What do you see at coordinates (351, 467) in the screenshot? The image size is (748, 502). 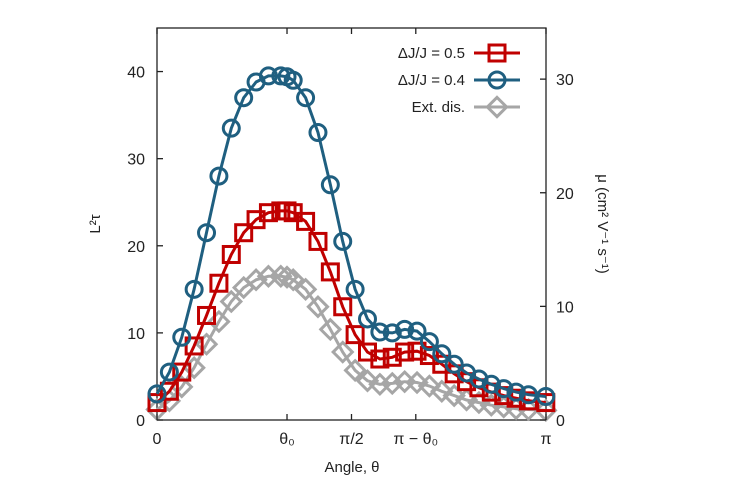 I see `x-axis-label: Angle, θ` at bounding box center [351, 467].